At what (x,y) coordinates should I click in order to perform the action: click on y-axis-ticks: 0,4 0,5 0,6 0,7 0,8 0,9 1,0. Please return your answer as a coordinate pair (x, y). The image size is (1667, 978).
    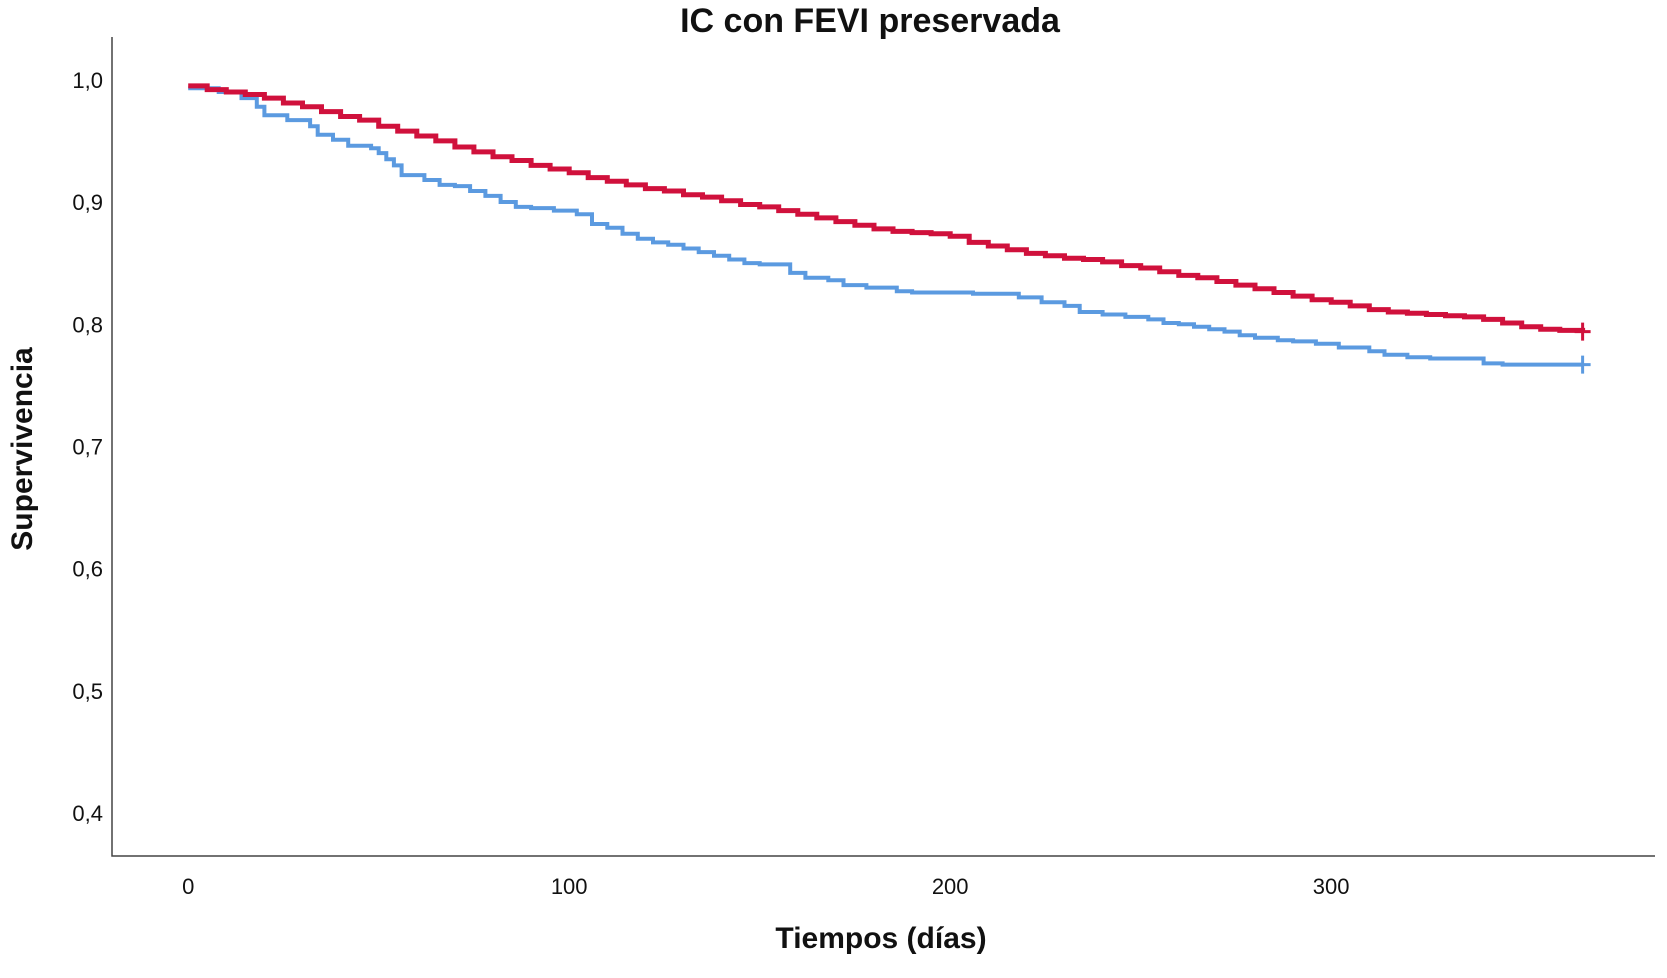
    Looking at the image, I should click on (87, 447).